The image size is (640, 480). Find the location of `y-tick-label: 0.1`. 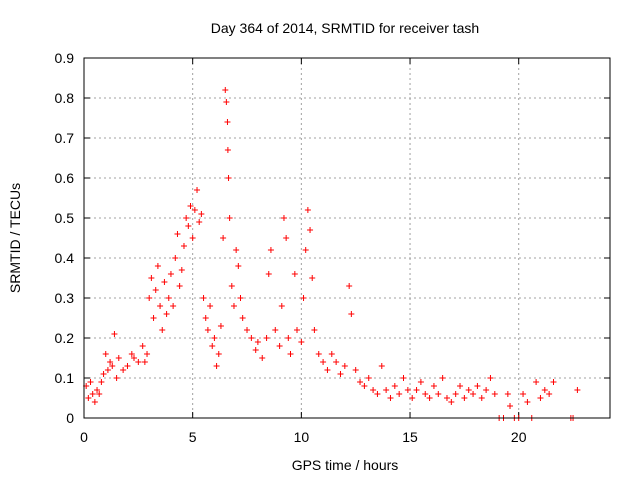

y-tick-label: 0.1 is located at coordinates (65, 378).